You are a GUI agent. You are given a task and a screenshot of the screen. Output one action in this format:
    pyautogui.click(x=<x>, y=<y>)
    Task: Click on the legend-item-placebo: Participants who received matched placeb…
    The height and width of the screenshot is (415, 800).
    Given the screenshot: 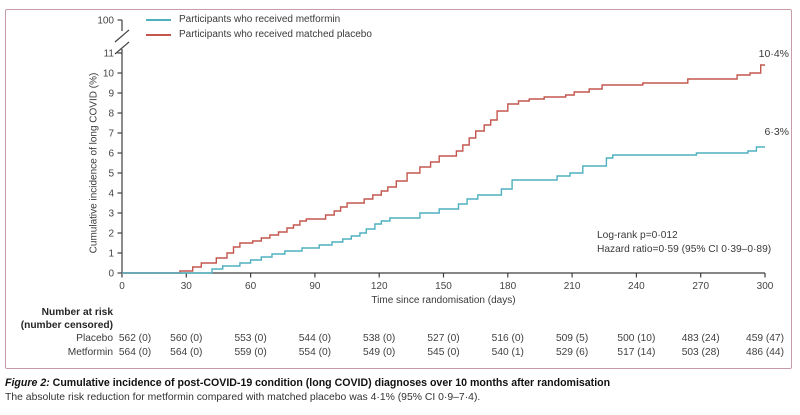 What is the action you would take?
    pyautogui.click(x=259, y=34)
    